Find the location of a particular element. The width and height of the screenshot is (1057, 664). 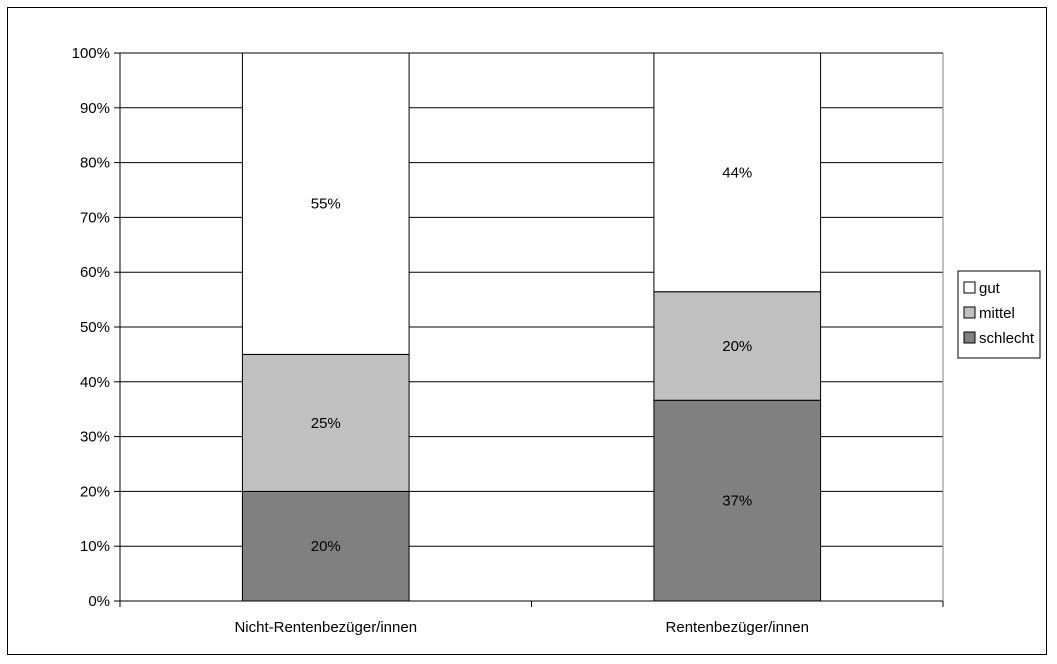

y-tick-label: 40% is located at coordinates (95, 382).